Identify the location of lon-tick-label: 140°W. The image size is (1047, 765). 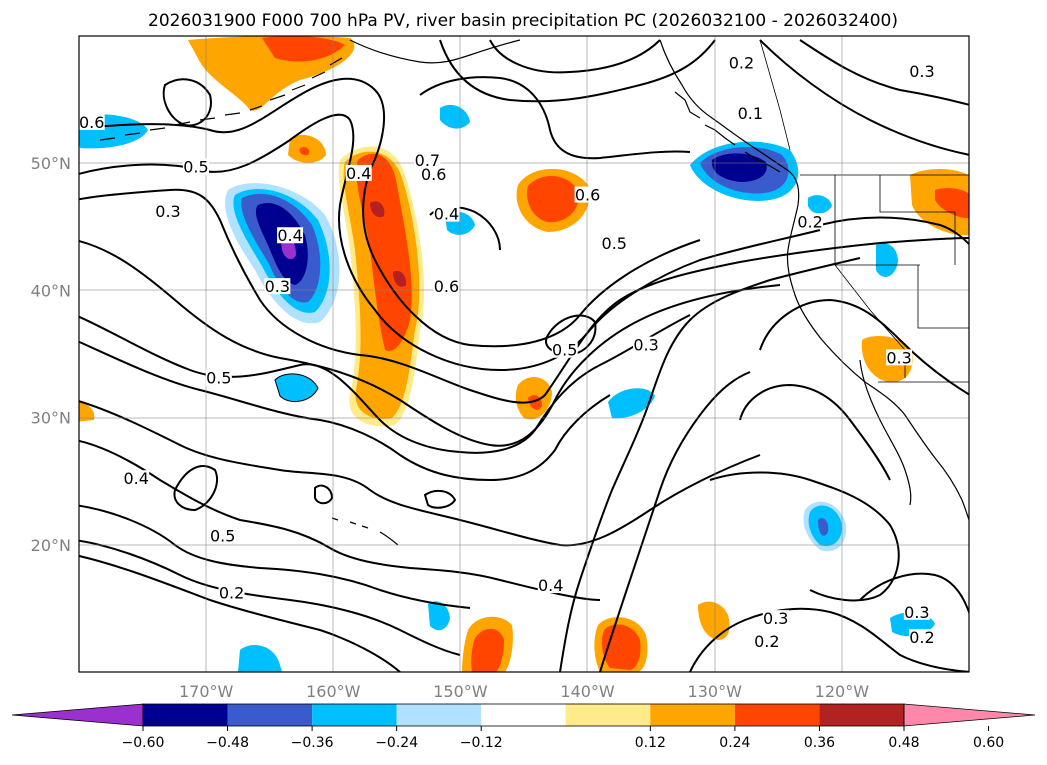
(587, 691).